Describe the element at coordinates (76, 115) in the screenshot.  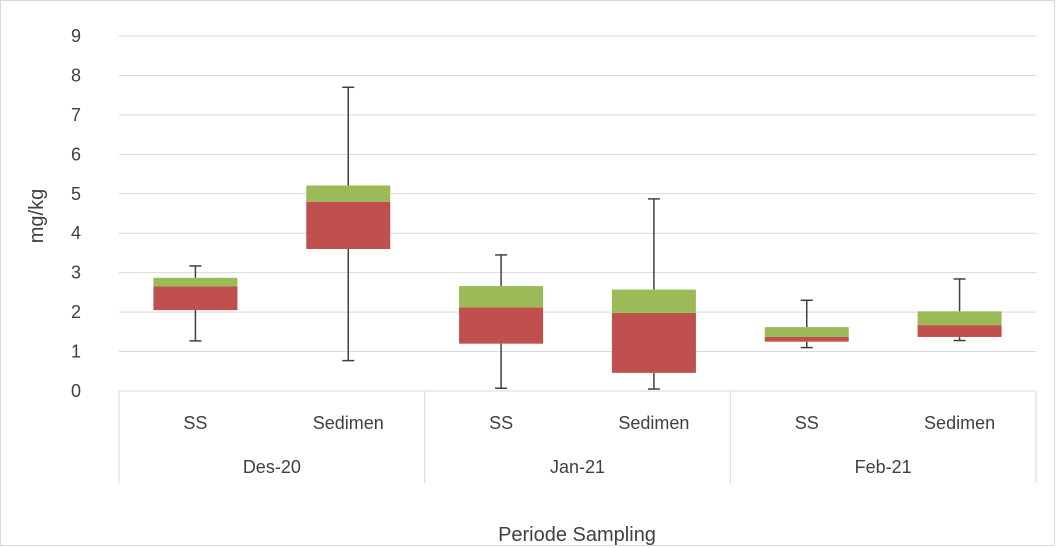
I see `y-tick-label: 7` at that location.